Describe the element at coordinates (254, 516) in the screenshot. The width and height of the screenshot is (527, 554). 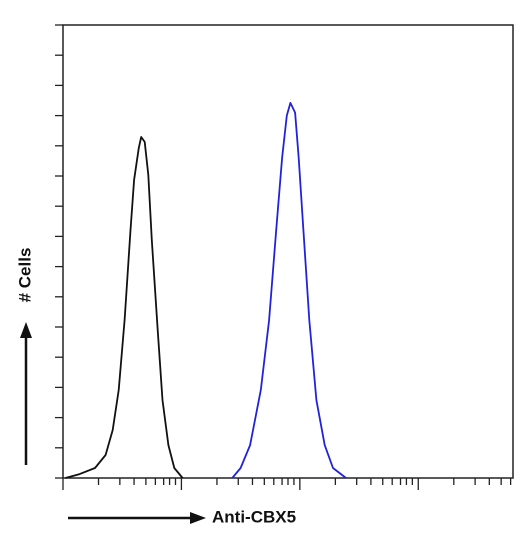
I see `x-axis-label: Anti-CBX5` at that location.